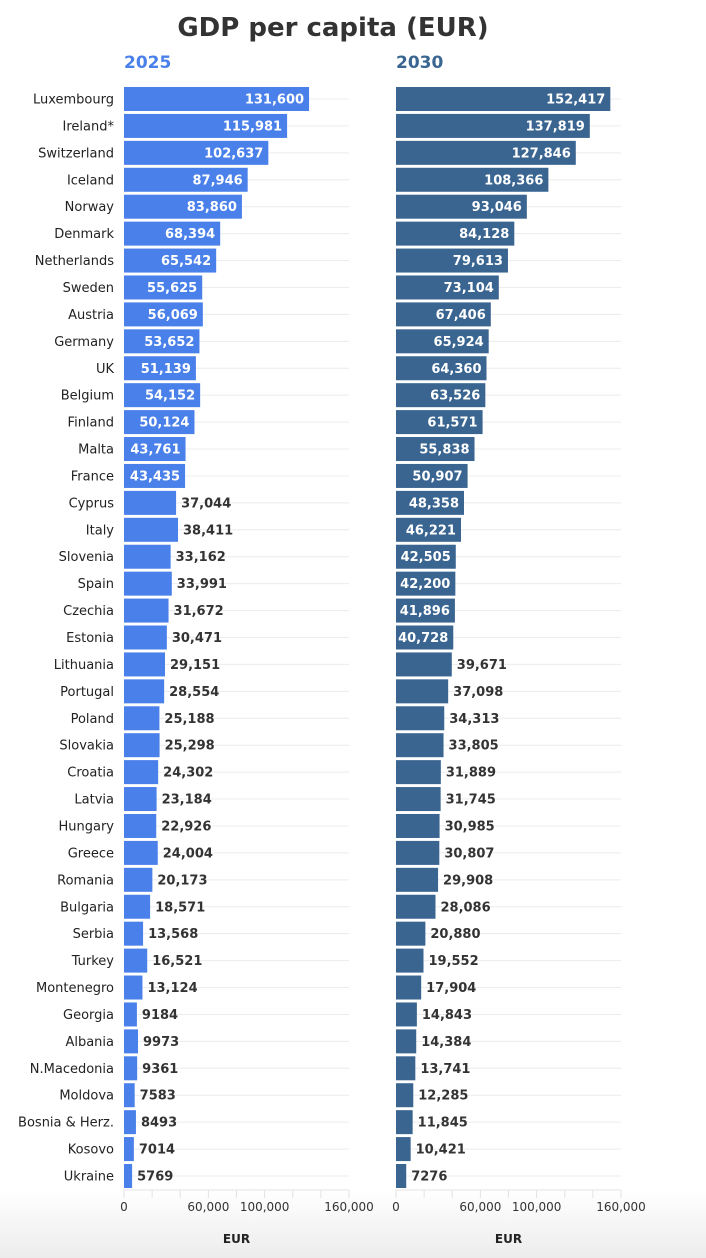 The width and height of the screenshot is (706, 1258). I want to click on data-label-2030: 67,406, so click(461, 315).